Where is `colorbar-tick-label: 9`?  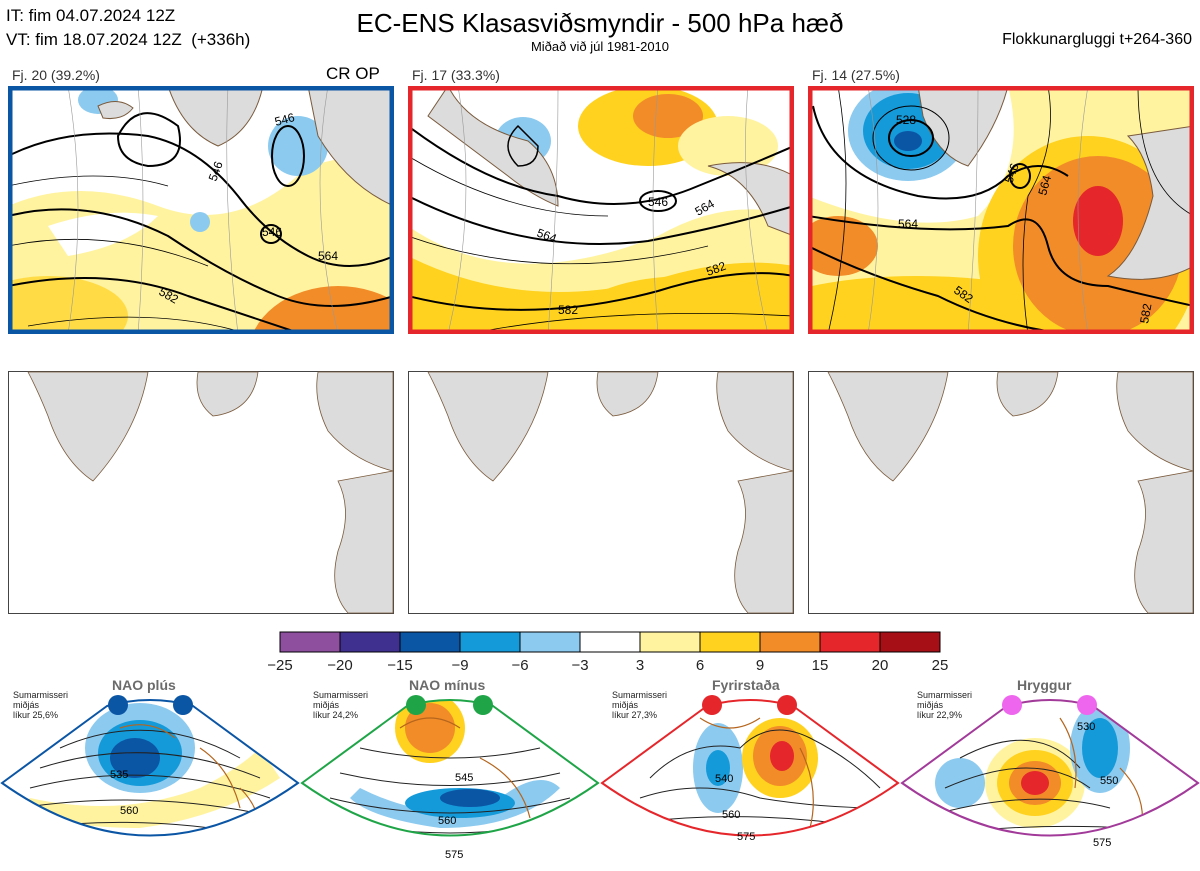
colorbar-tick-label: 9 is located at coordinates (760, 665).